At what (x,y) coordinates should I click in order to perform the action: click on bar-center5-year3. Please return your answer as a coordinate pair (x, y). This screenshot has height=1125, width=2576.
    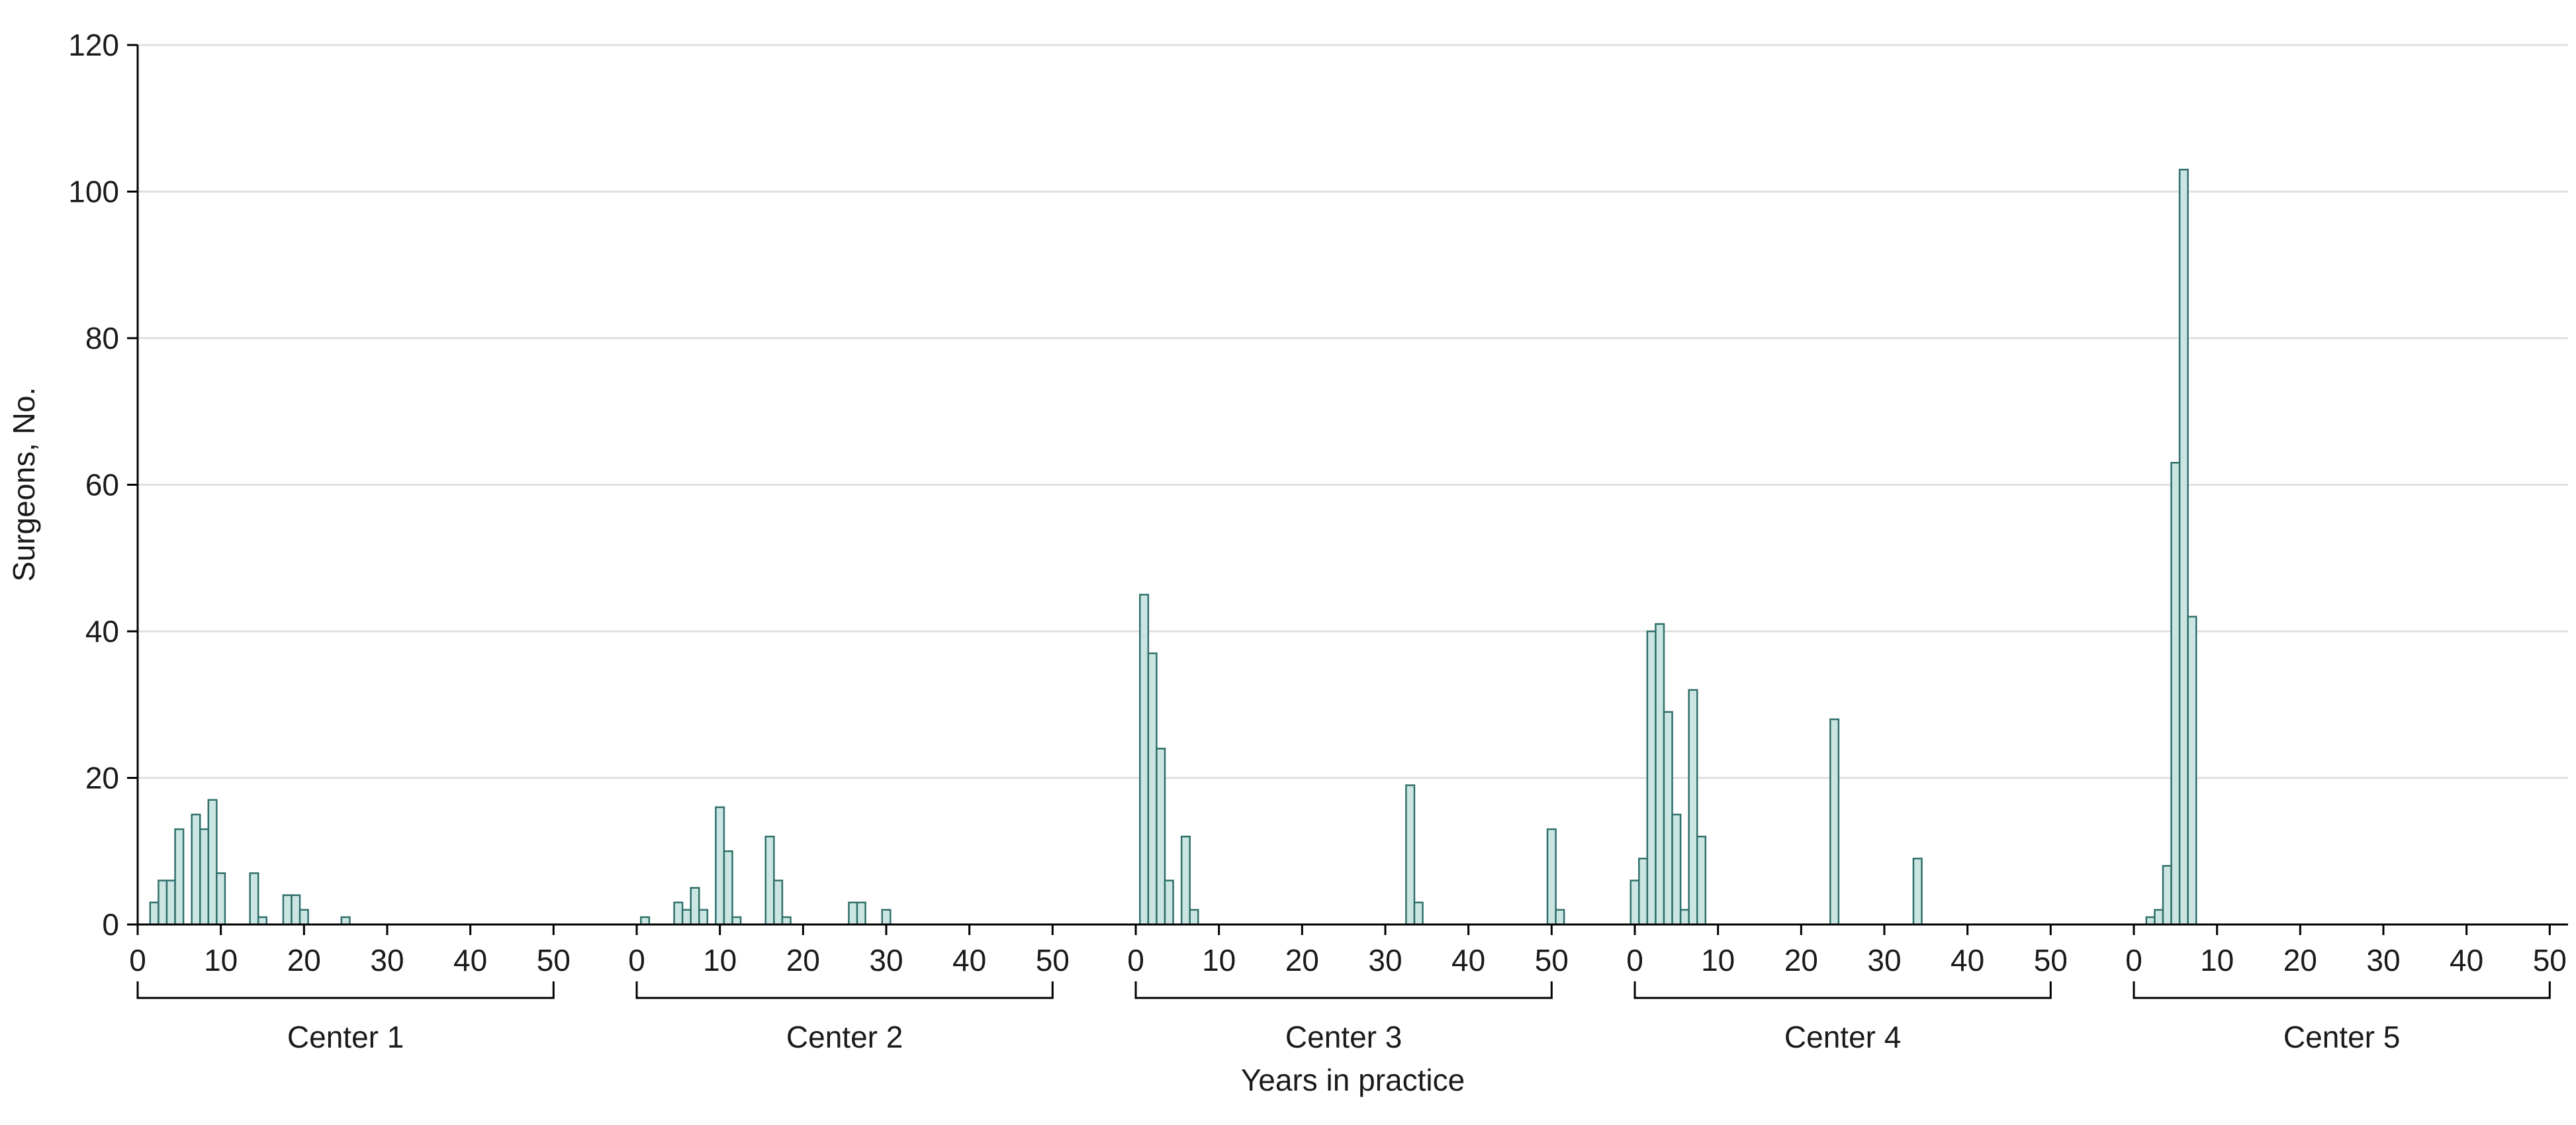
    Looking at the image, I should click on (2159, 917).